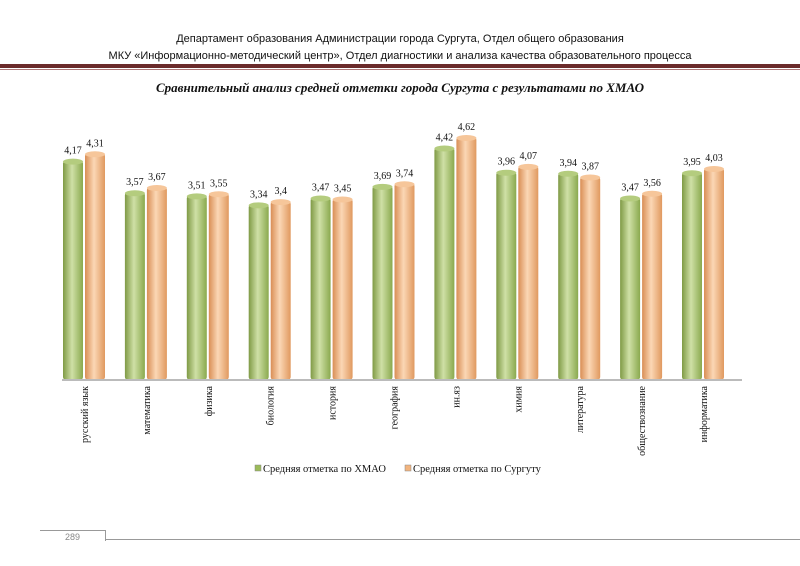 Image resolution: width=800 pixels, height=566 pixels. Describe the element at coordinates (395, 408) in the screenshot. I see `category-label: география` at that location.